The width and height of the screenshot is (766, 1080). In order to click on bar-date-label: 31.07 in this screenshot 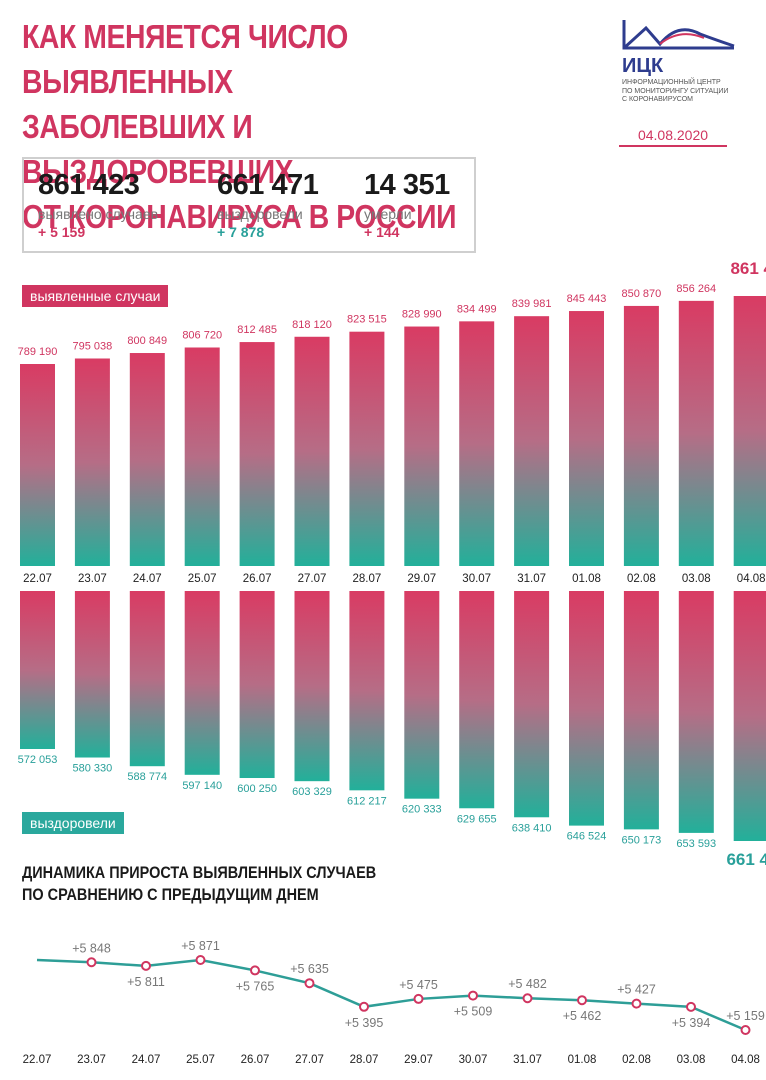, I will do `click(531, 579)`.